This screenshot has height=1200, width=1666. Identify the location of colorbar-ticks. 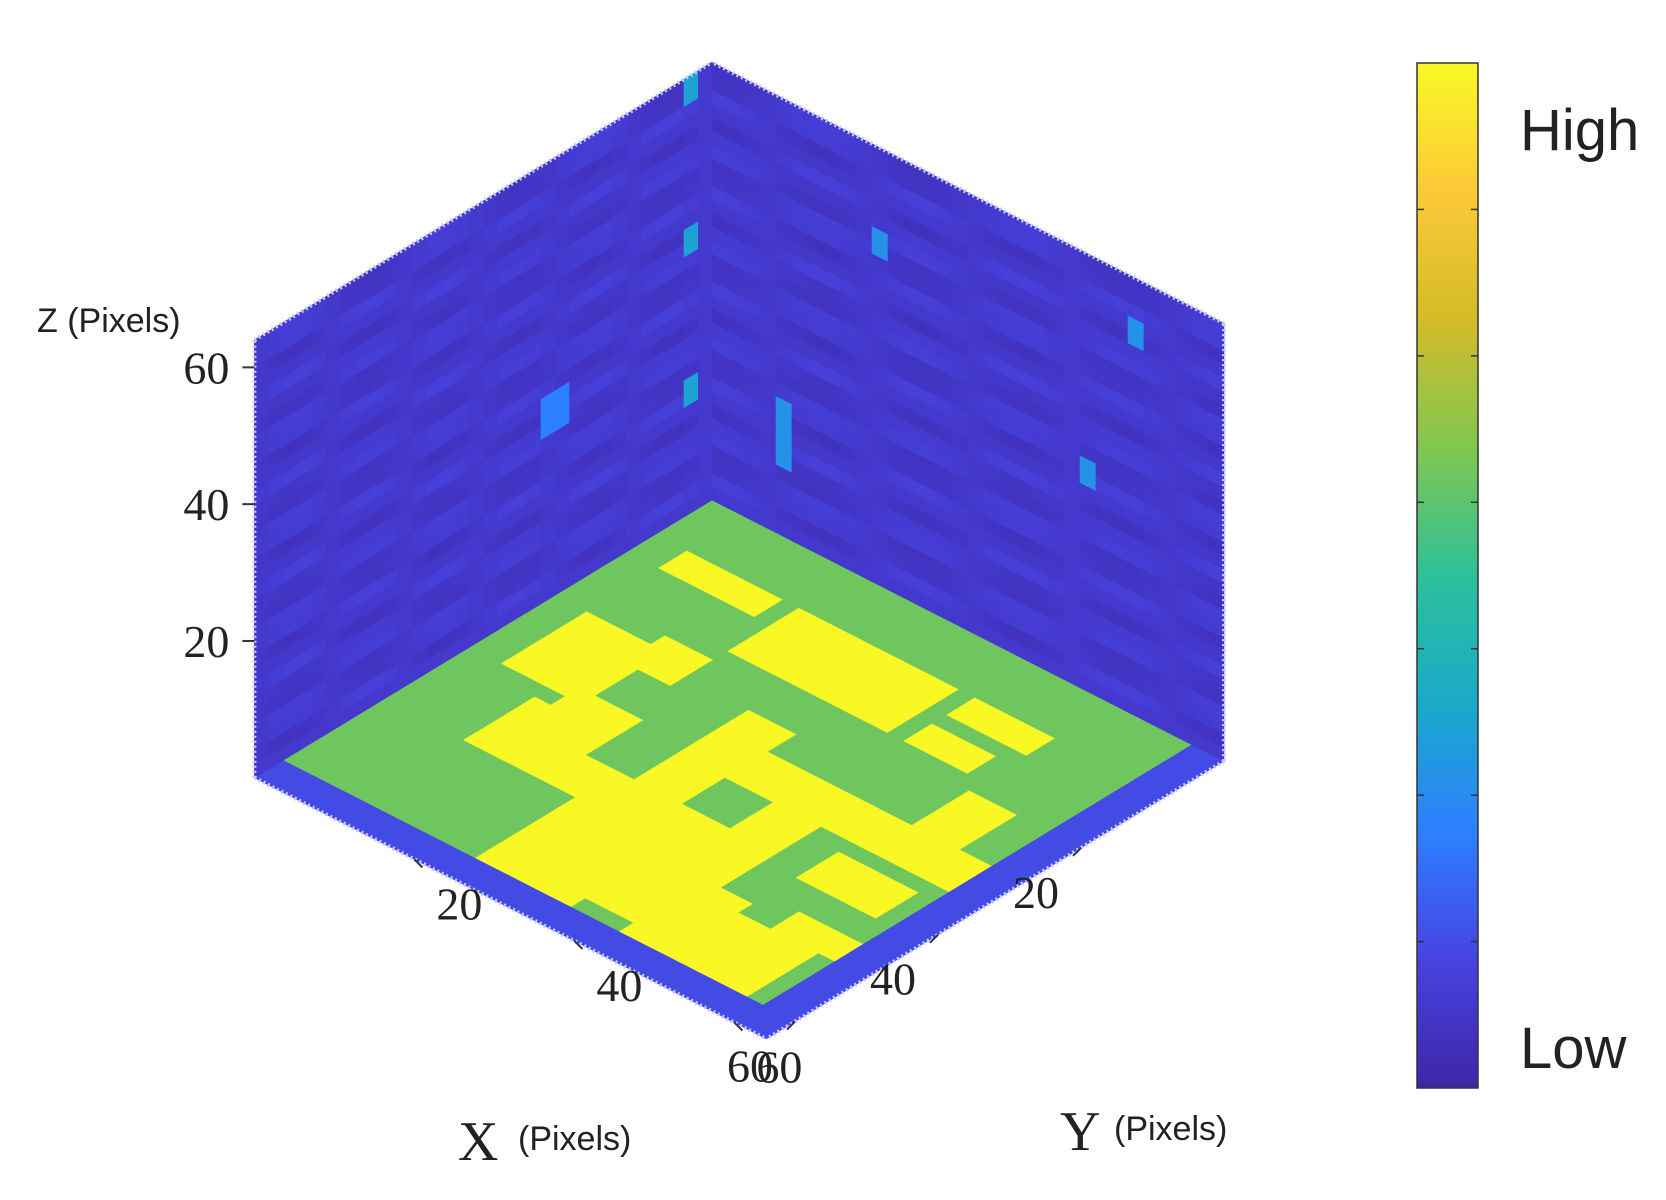
(1447, 575).